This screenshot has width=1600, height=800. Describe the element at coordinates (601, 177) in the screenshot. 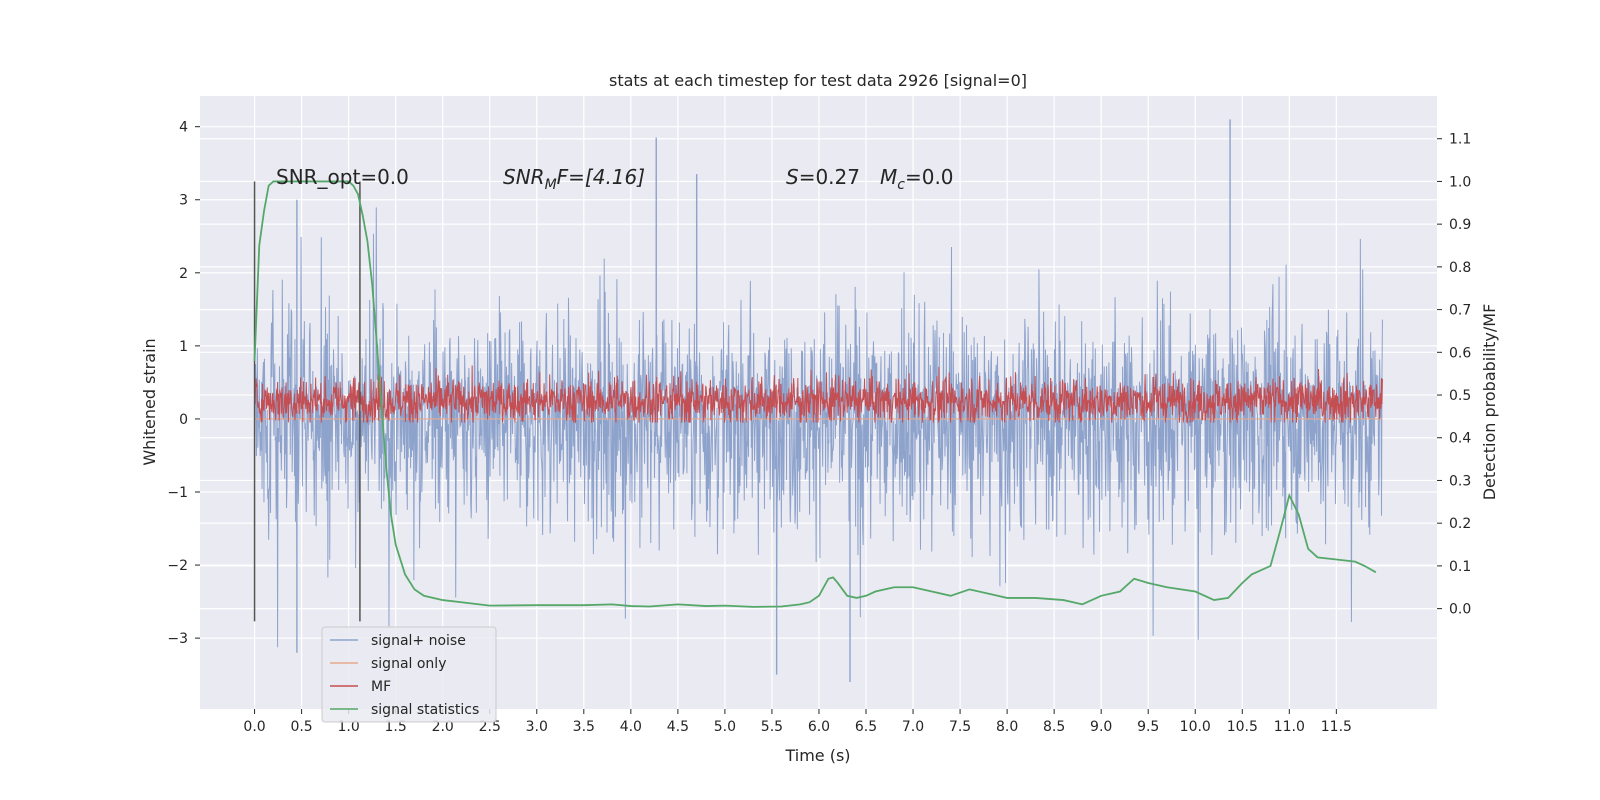

I see `annotation-snr-mf-rest: F=[4.16]` at that location.